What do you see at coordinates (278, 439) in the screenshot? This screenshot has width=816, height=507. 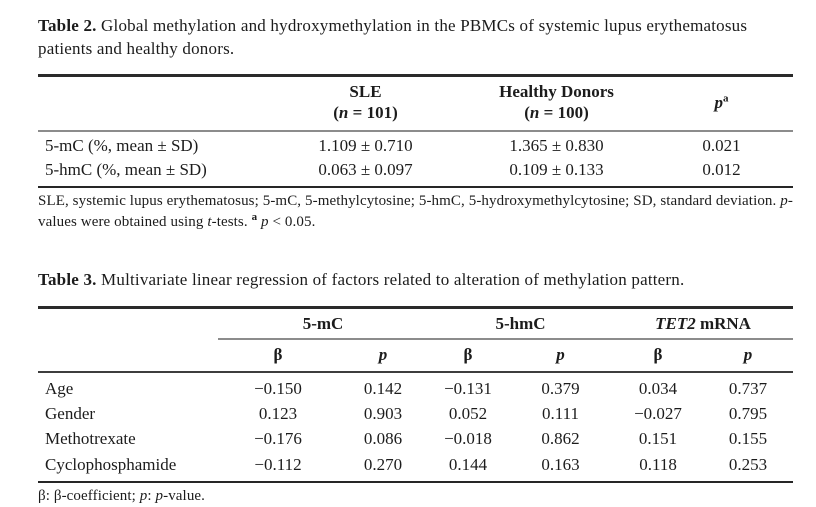 I see `table3-cell: −0.176` at bounding box center [278, 439].